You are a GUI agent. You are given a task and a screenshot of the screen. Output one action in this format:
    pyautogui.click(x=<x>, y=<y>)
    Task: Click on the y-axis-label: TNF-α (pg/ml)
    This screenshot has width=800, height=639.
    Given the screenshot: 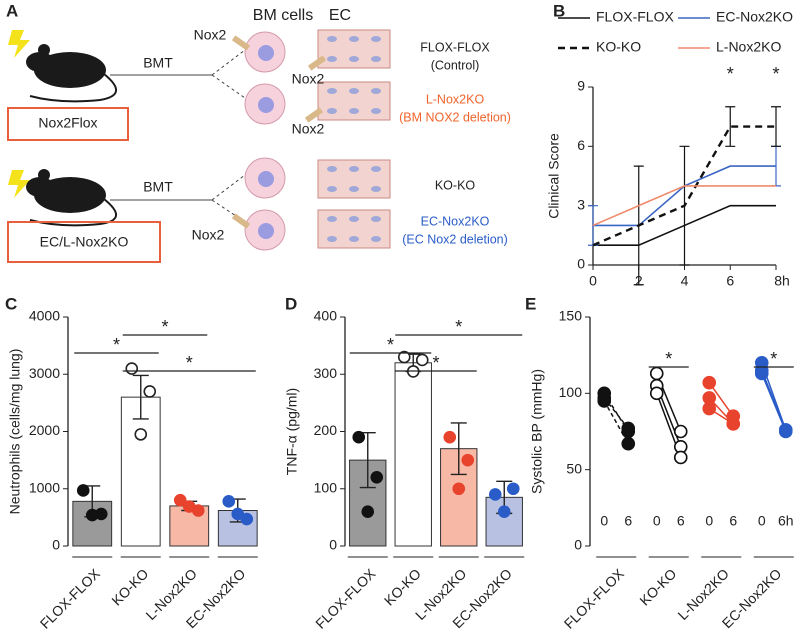 What is the action you would take?
    pyautogui.click(x=292, y=431)
    